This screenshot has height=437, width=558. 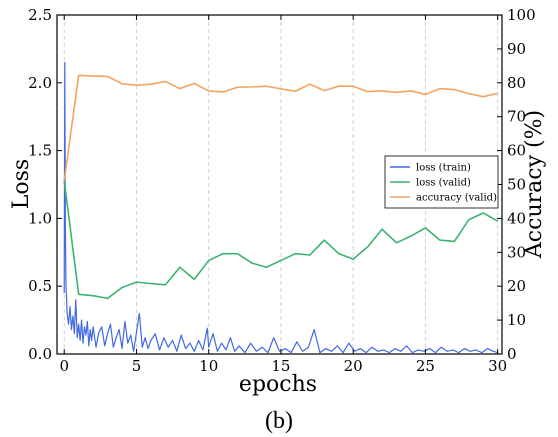 What do you see at coordinates (516, 151) in the screenshot?
I see `y-right-tick-label: 60` at bounding box center [516, 151].